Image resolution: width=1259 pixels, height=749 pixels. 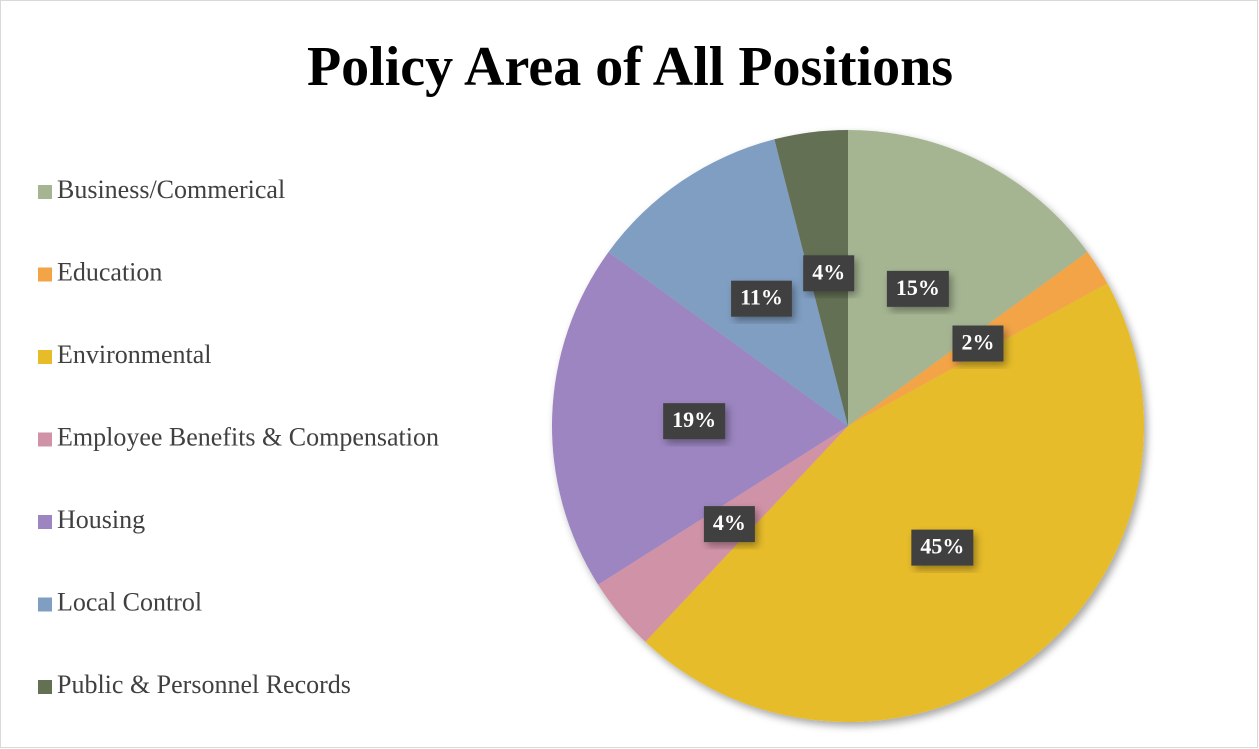 I want to click on legend-label: Business/Commerical, so click(x=171, y=189).